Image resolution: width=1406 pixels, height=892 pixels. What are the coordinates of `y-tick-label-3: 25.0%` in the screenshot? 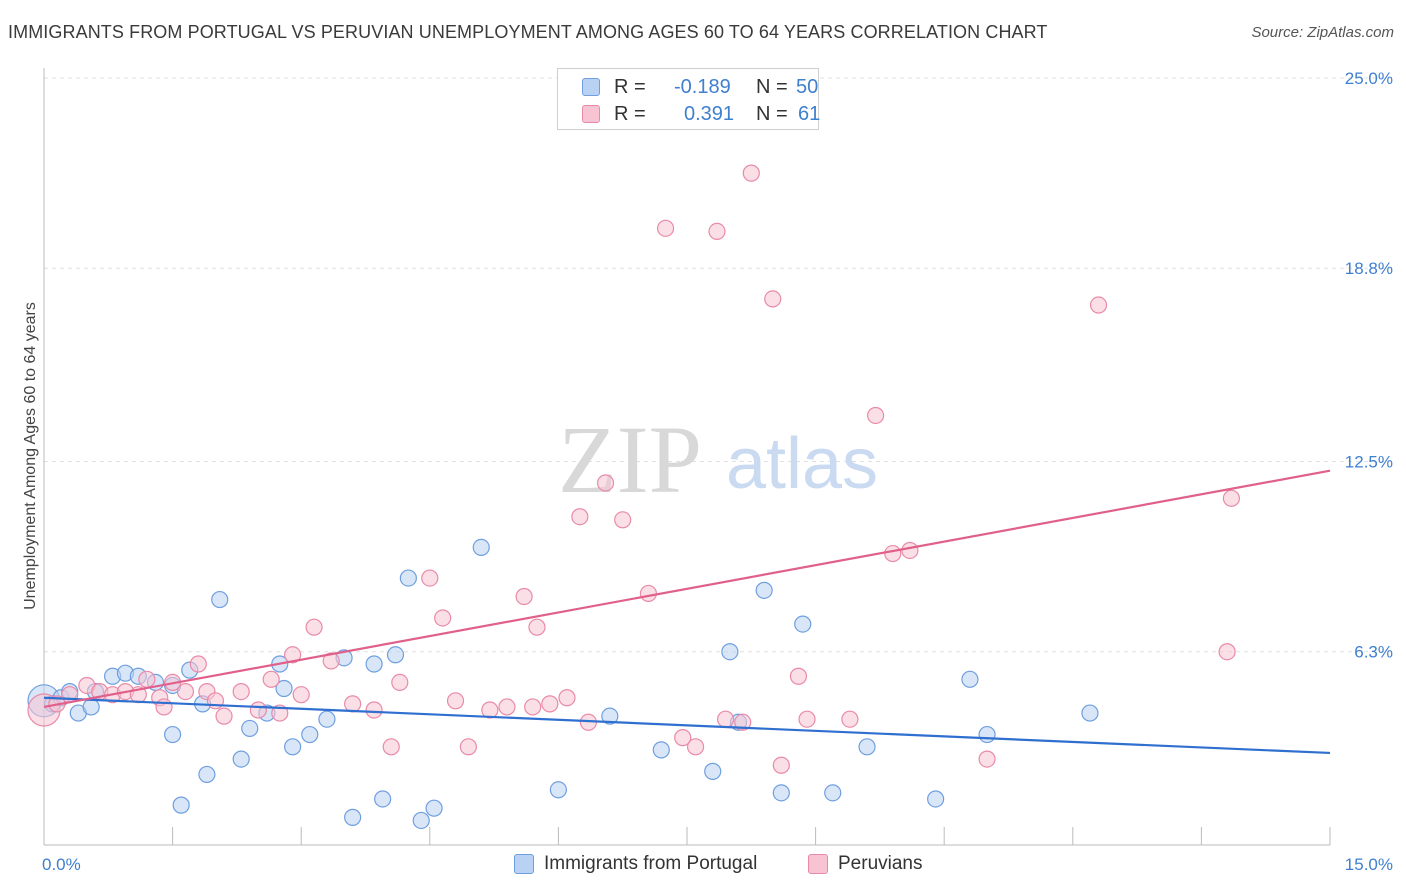 It's located at (1369, 78).